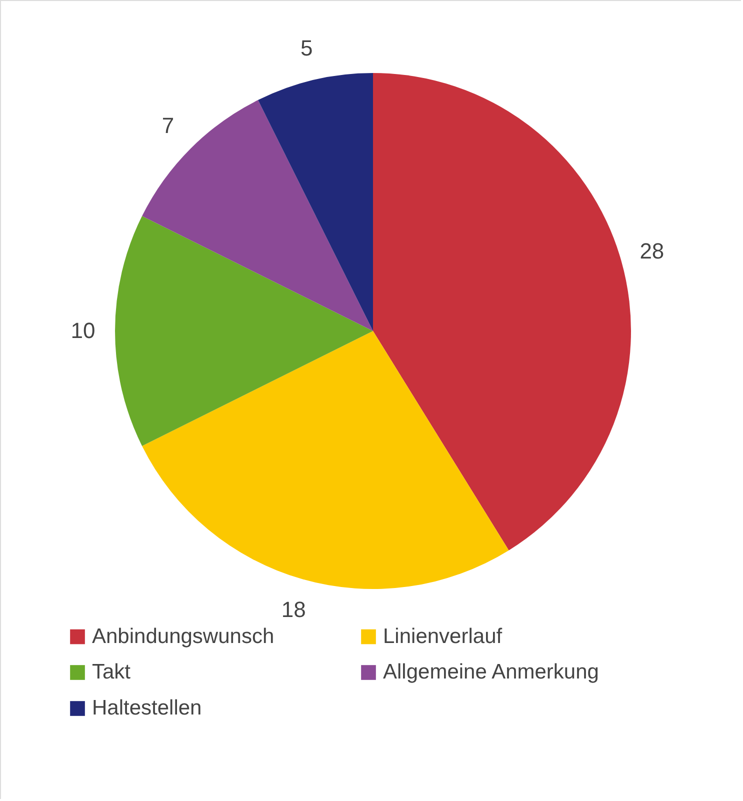  What do you see at coordinates (111, 672) in the screenshot?
I see `legend-label: Takt` at bounding box center [111, 672].